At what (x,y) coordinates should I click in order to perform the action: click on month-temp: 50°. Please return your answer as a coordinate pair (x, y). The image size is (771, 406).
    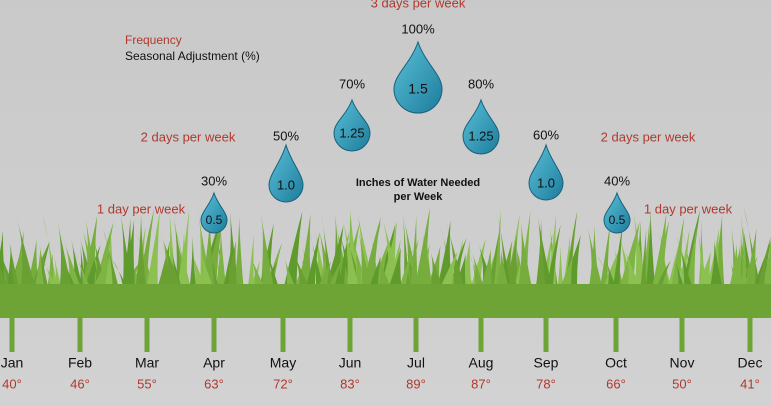
    Looking at the image, I should click on (682, 383).